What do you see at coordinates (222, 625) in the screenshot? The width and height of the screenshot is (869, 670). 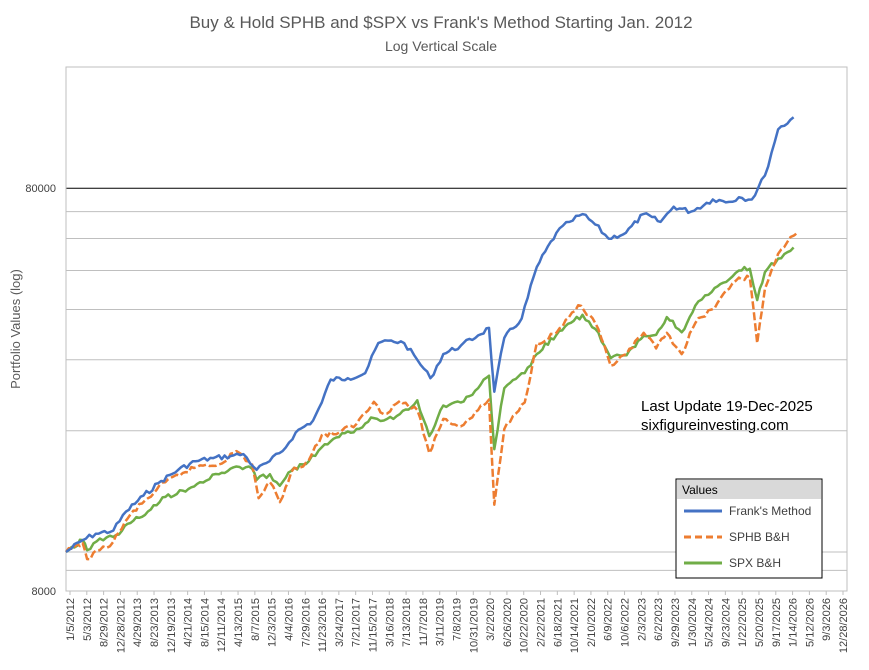 I see `x-tick-label: 12/11/2014` at bounding box center [222, 625].